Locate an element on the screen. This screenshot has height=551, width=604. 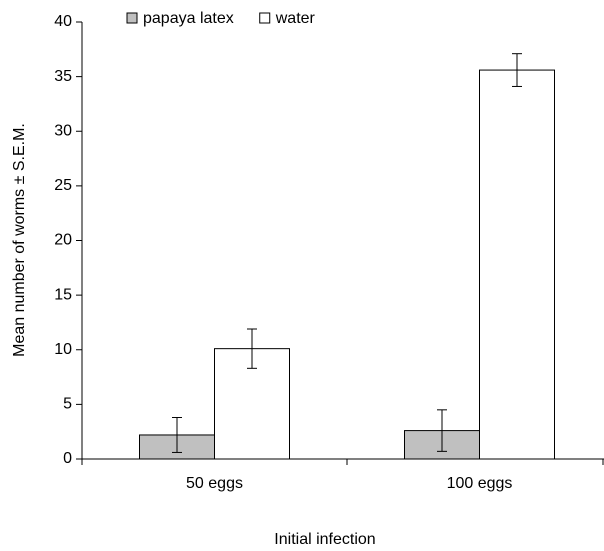
legend-label: papaya latex is located at coordinates (188, 18).